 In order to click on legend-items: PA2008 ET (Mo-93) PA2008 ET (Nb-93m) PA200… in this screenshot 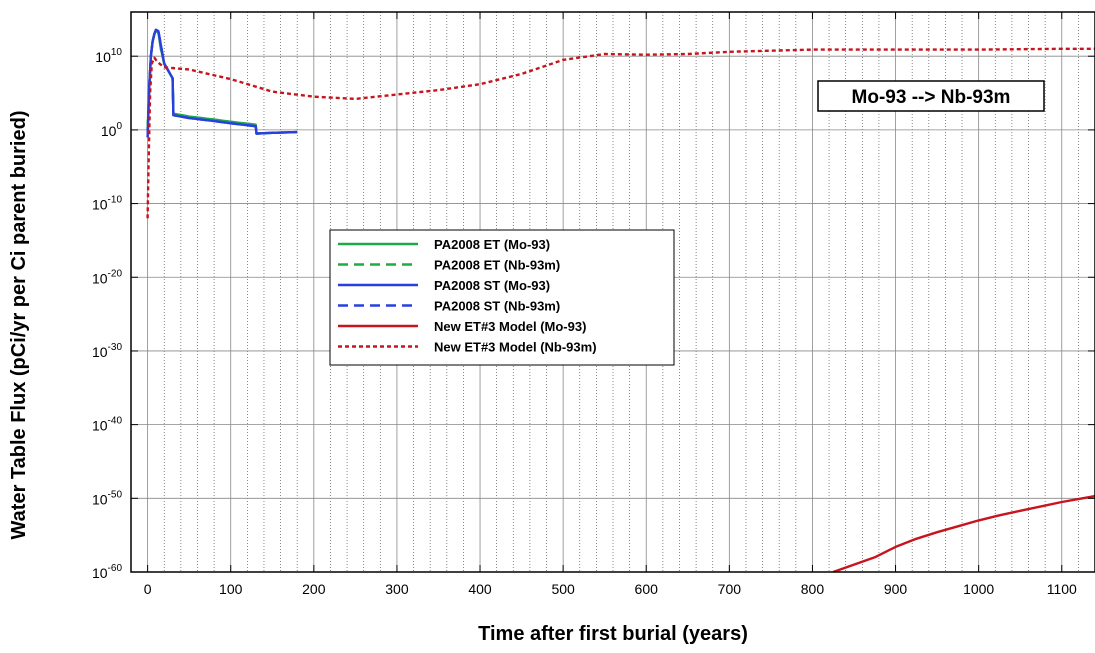, I will do `click(467, 296)`.